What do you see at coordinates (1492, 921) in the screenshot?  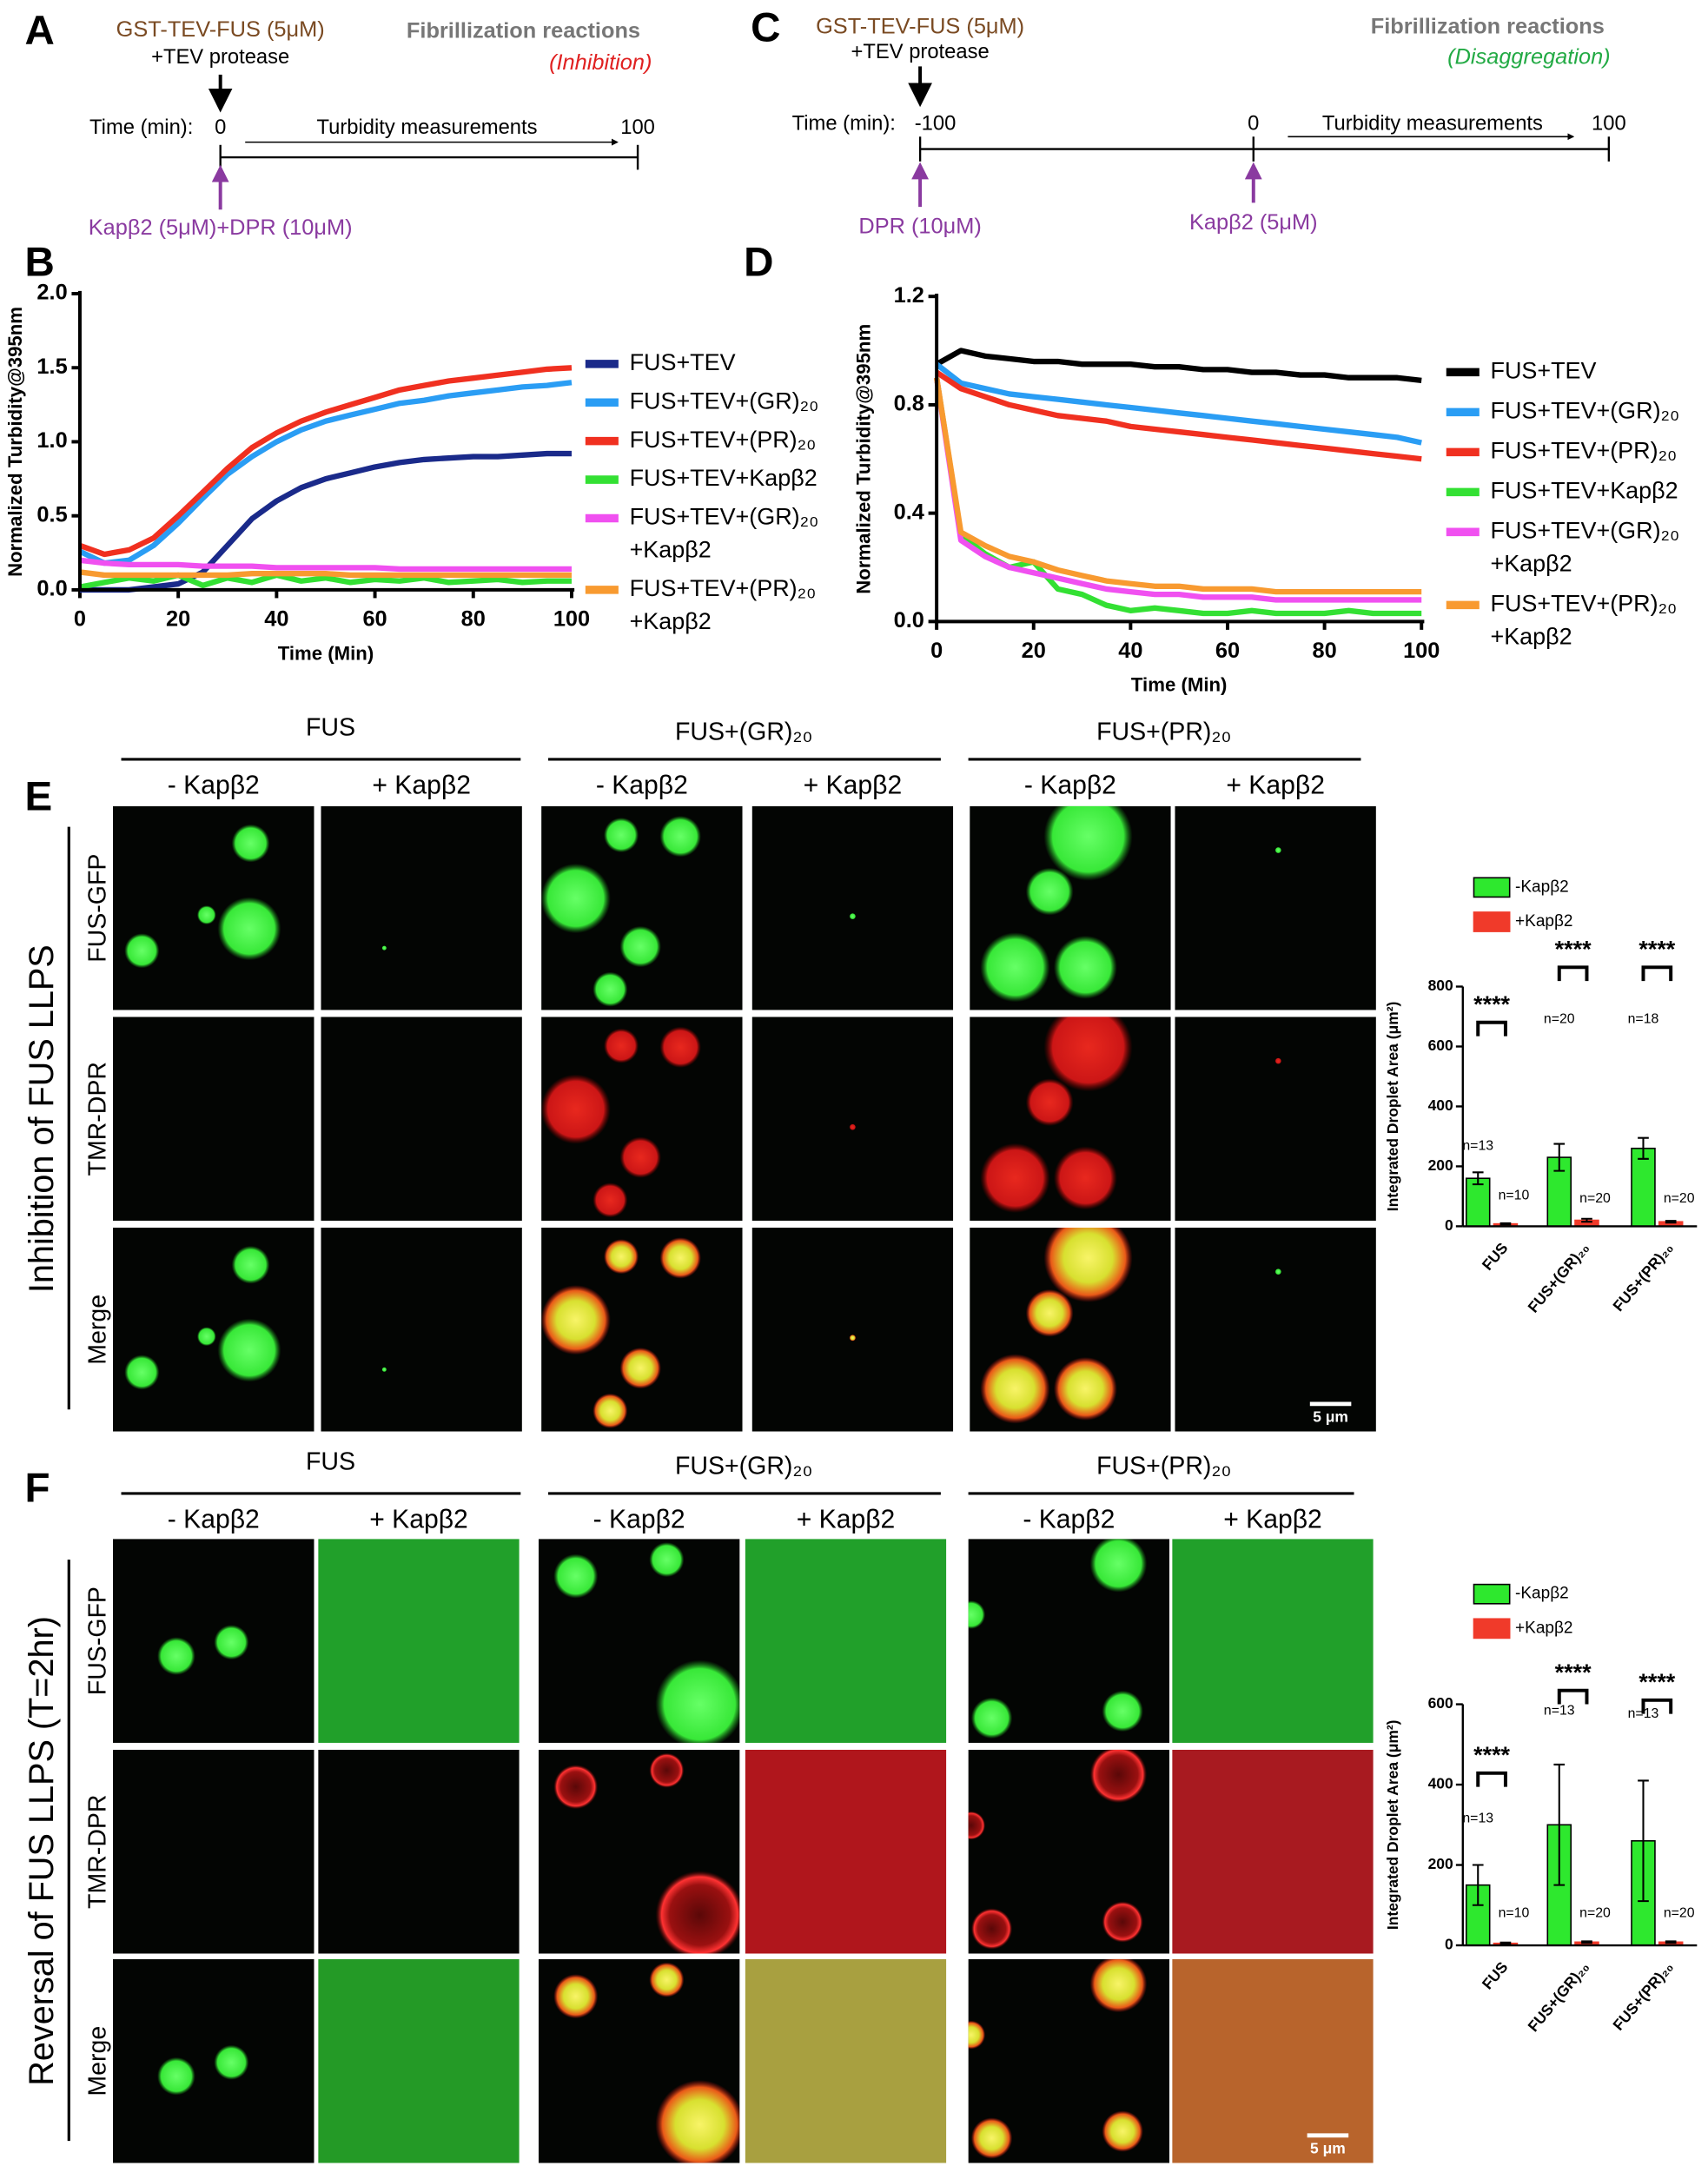 I see `legend-swatch` at bounding box center [1492, 921].